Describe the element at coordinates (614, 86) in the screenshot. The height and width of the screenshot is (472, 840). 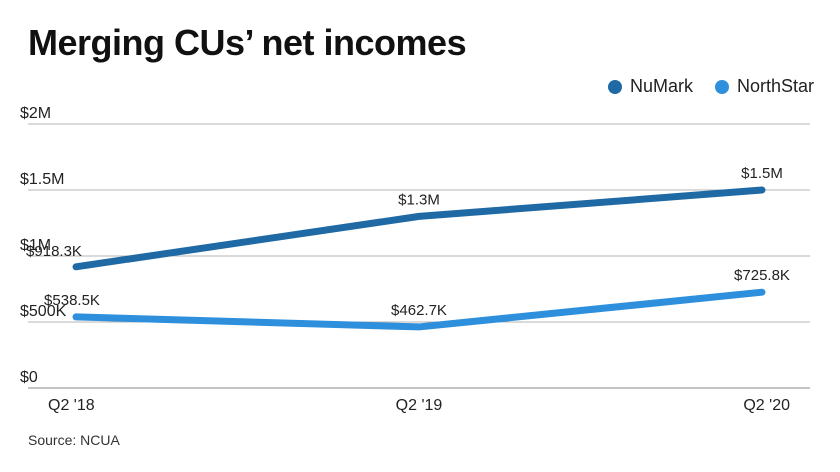
I see `legend-swatch-numark` at that location.